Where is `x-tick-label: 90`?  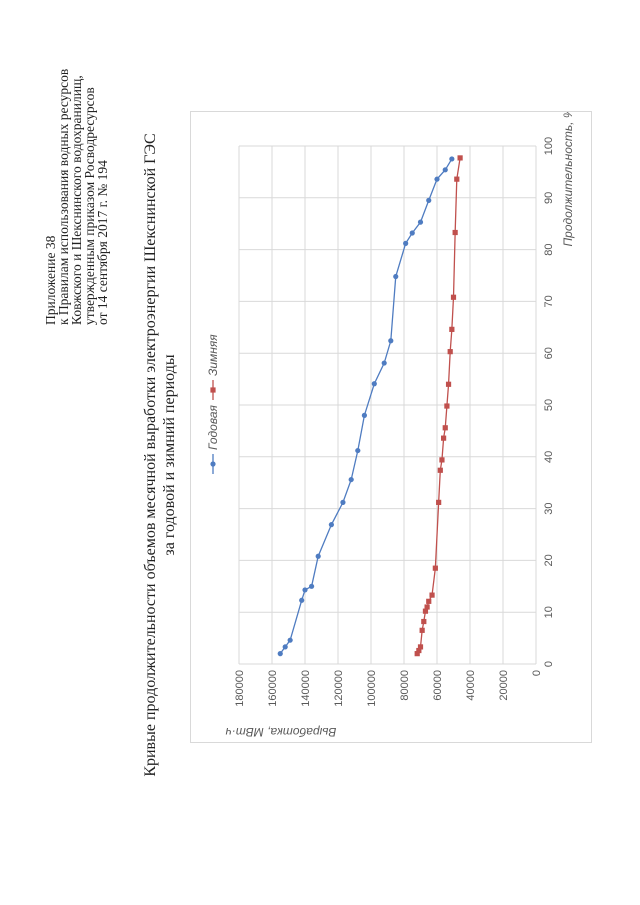
x-tick-label: 90 is located at coordinates (549, 198).